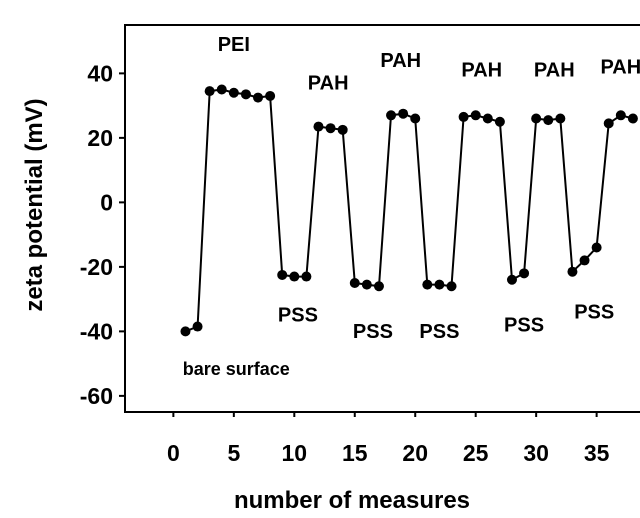 The height and width of the screenshot is (518, 640). What do you see at coordinates (100, 138) in the screenshot?
I see `y-tick-label: 20` at bounding box center [100, 138].